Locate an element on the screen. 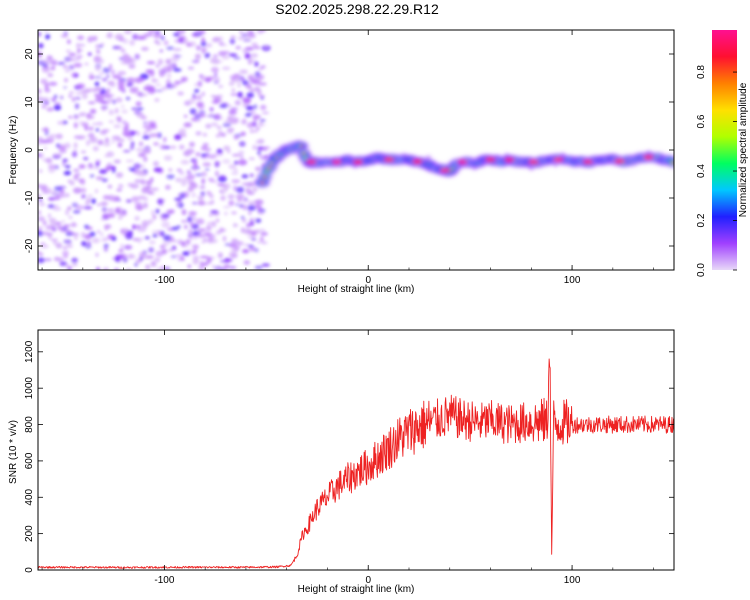  colorbar-label: Normalized spectral amplitude is located at coordinates (743, 149).